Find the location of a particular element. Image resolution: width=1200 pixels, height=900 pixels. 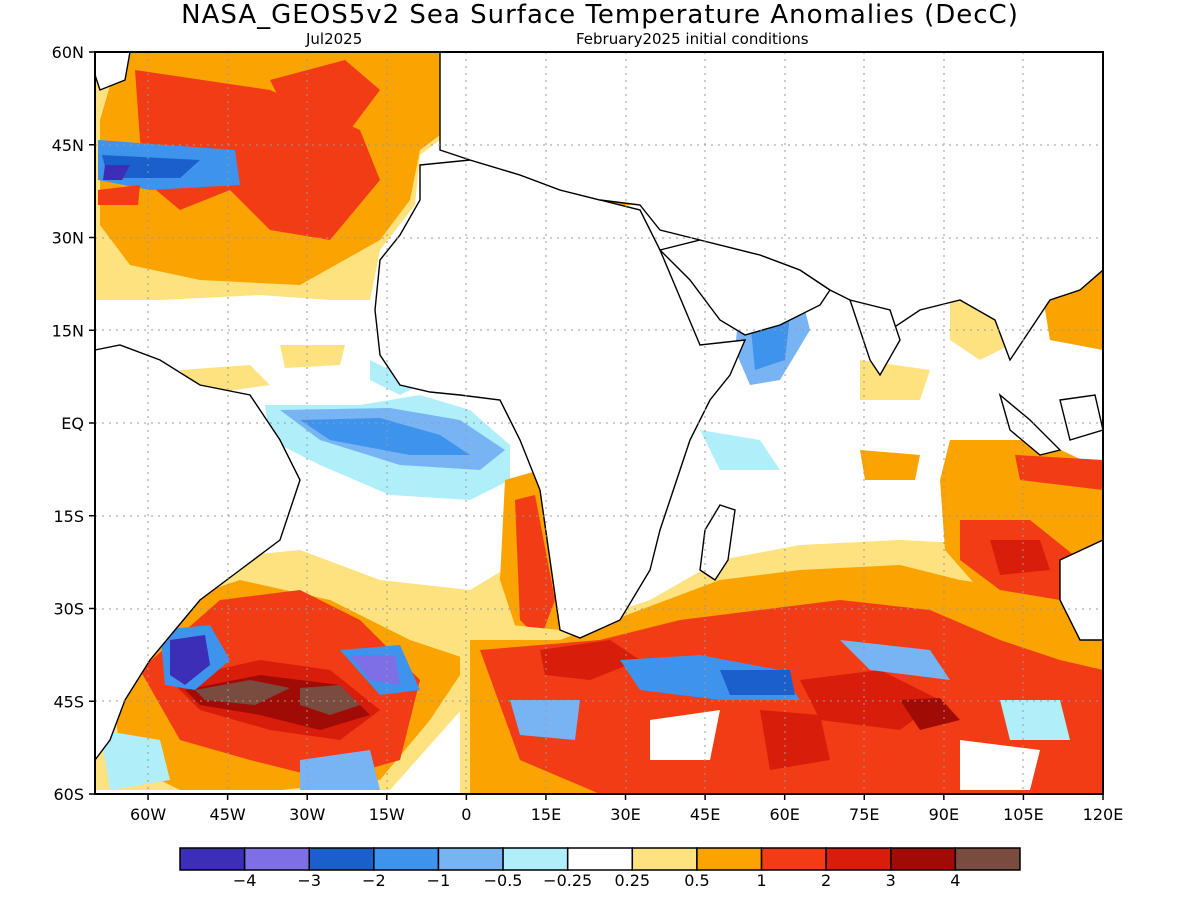

colorbar-label: −1 is located at coordinates (438, 880).